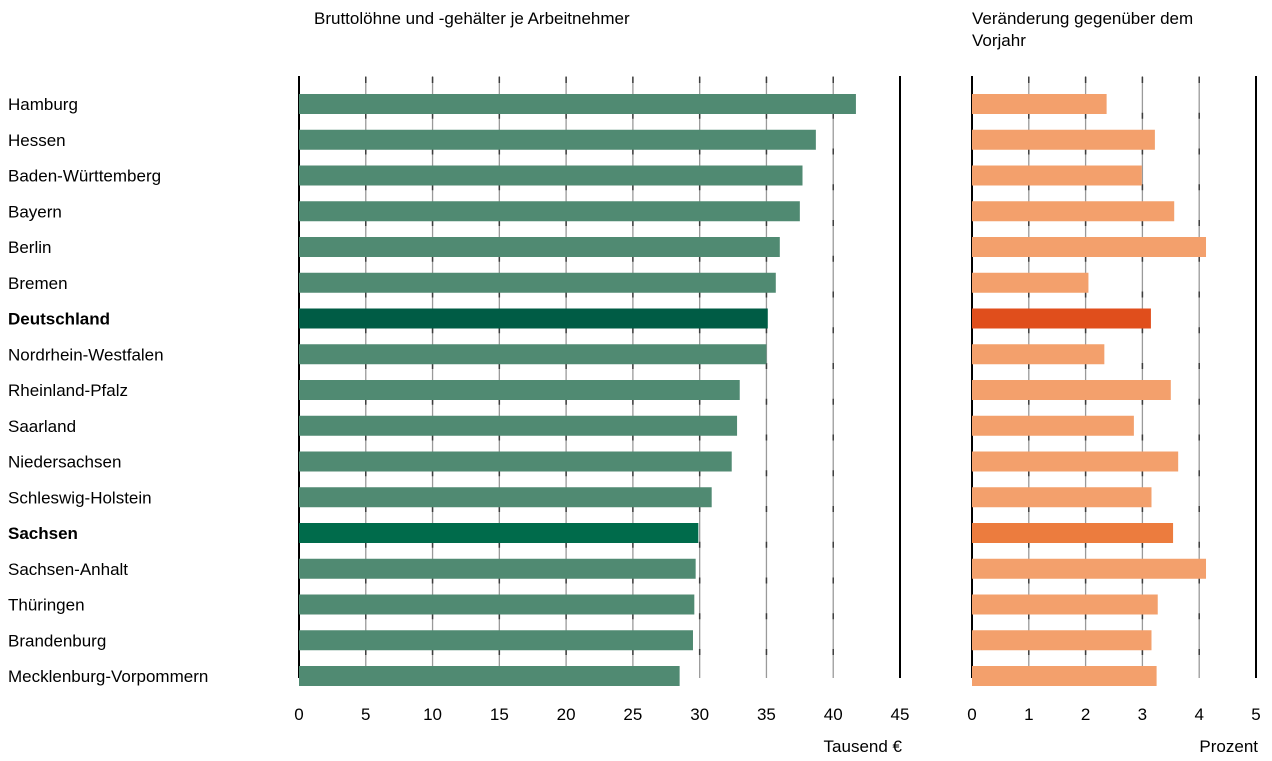 The width and height of the screenshot is (1272, 761). I want to click on category-label: Baden-Württemberg, so click(84, 176).